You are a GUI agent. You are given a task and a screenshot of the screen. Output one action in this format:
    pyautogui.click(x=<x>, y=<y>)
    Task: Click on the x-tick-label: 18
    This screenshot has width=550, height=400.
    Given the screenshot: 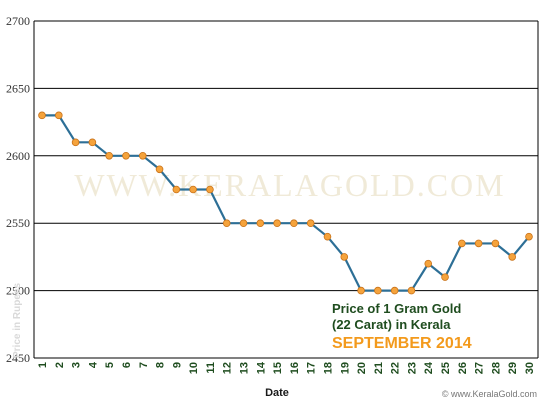 What is the action you would take?
    pyautogui.click(x=328, y=368)
    